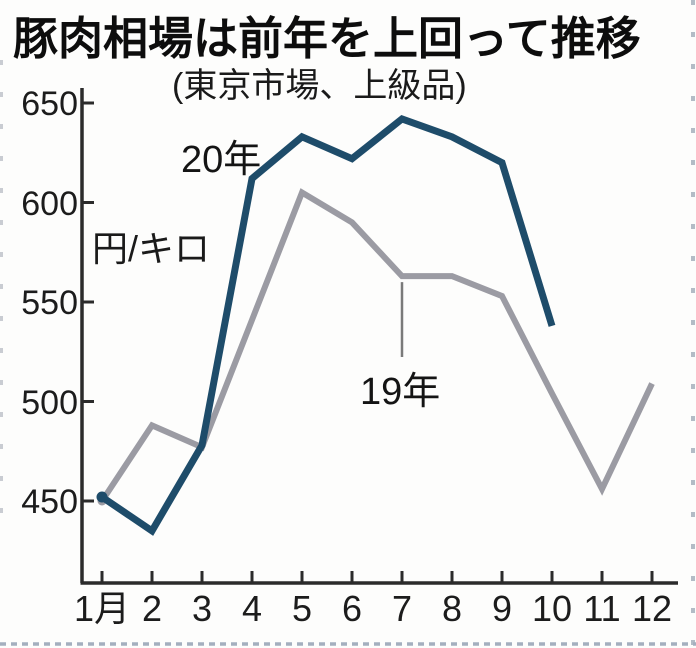 The width and height of the screenshot is (696, 648). Describe the element at coordinates (49, 502) in the screenshot. I see `y-tick-label: 450` at that location.